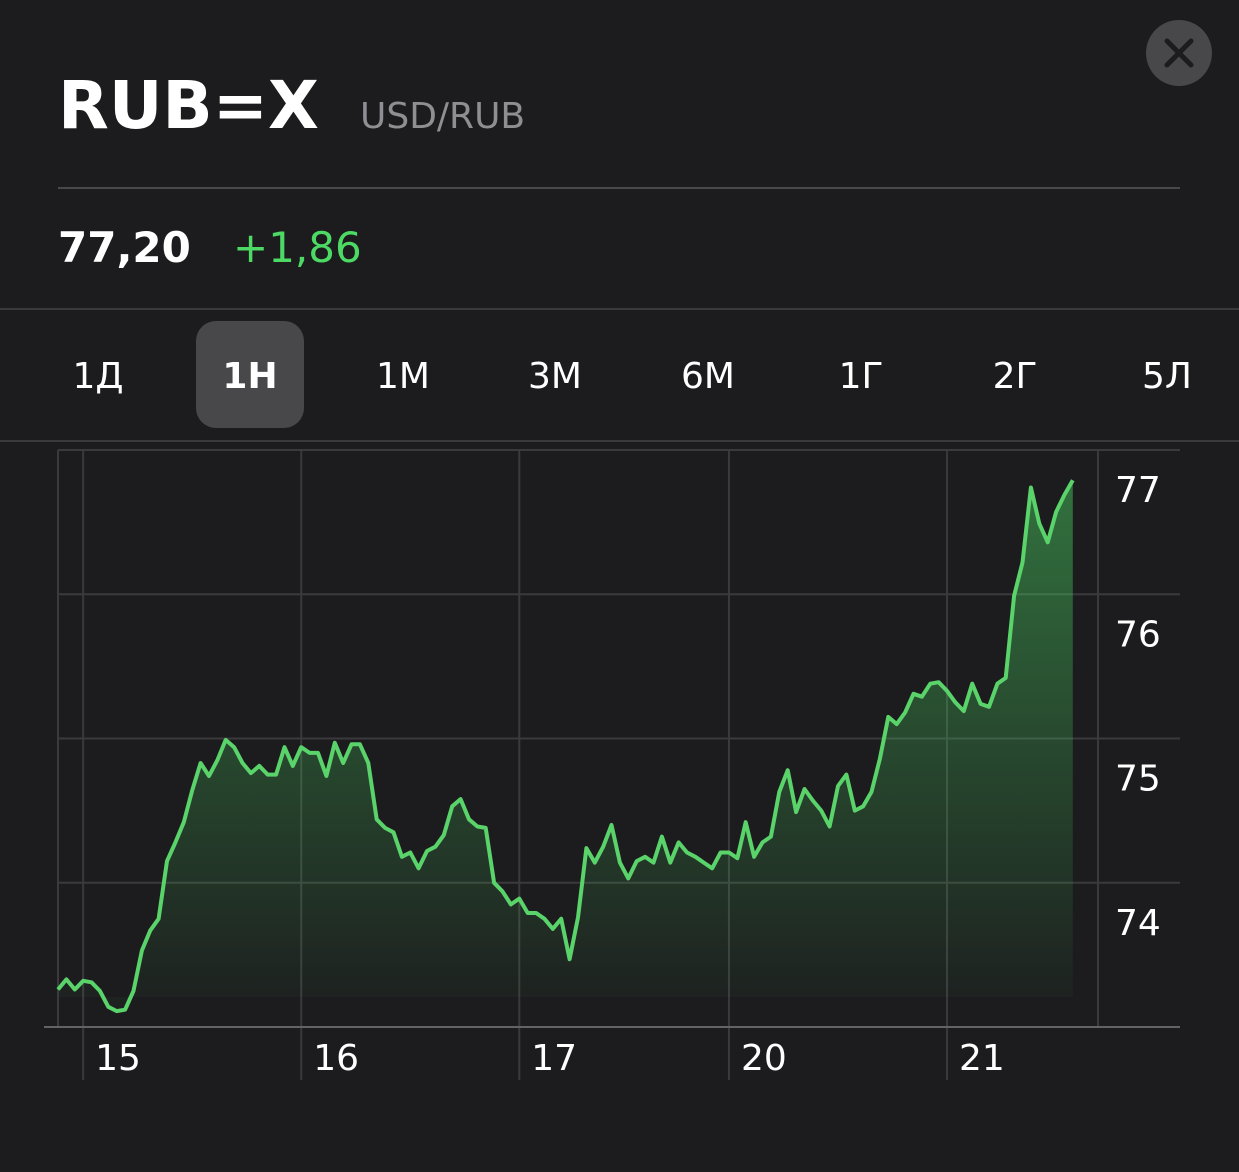 This screenshot has width=1239, height=1172. What do you see at coordinates (1138, 490) in the screenshot?
I see `y-tick-label: 77` at bounding box center [1138, 490].